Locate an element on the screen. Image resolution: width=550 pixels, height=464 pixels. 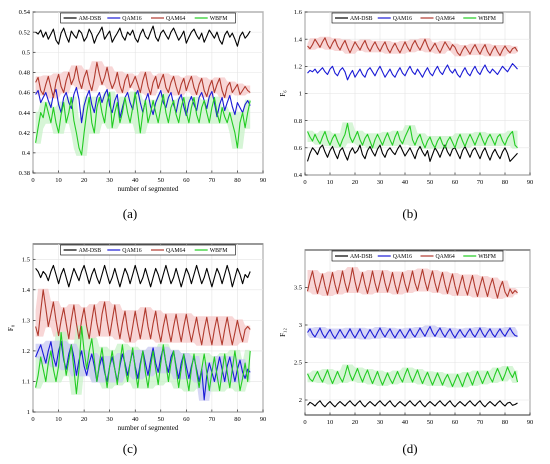
y-tick-label: 1.1 is located at coordinates (26, 382).